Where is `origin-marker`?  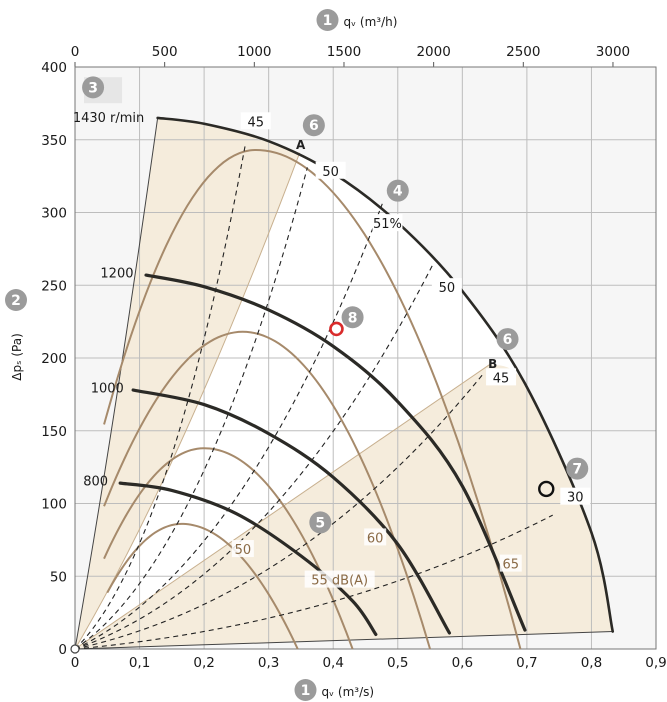
origin-marker is located at coordinates (75, 649).